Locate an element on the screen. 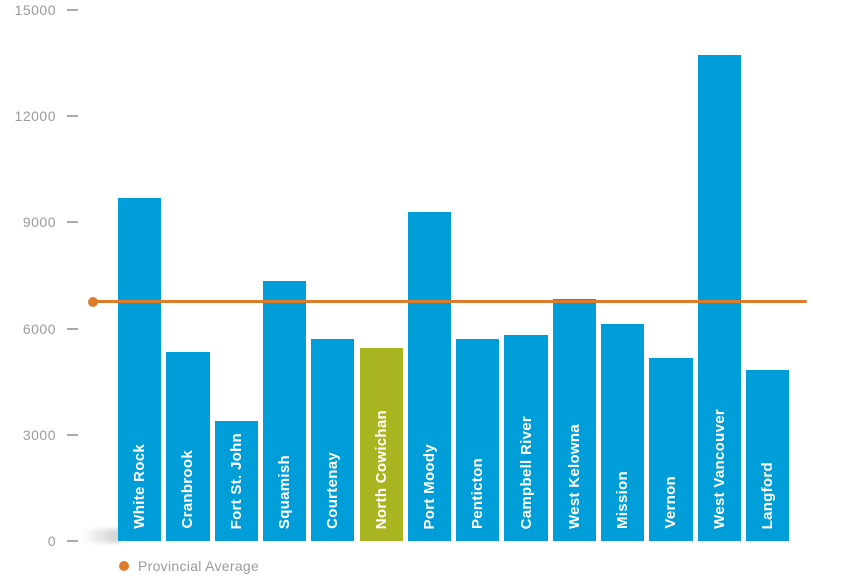 This screenshot has height=582, width=845. bar-west-kelowna: West Kelowna is located at coordinates (574, 419).